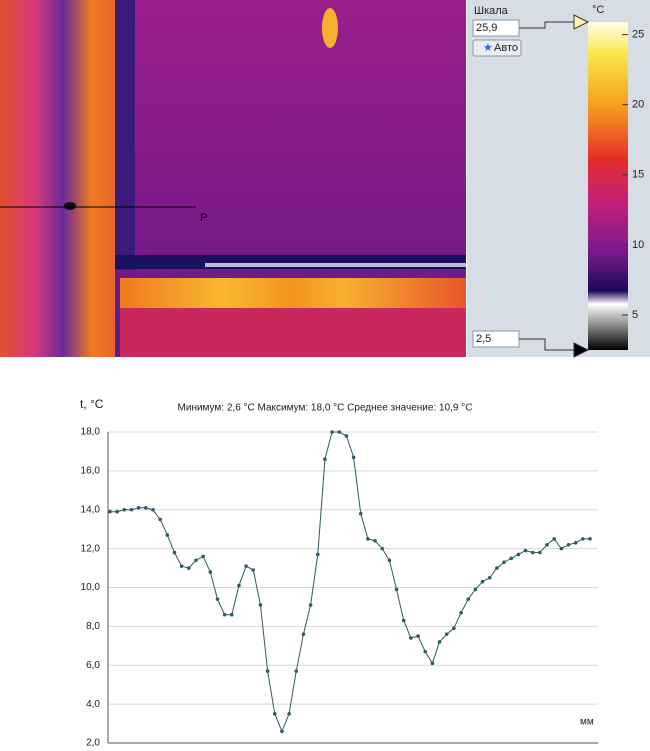  What do you see at coordinates (488, 48) in the screenshot?
I see `auto-icon: ★` at bounding box center [488, 48].